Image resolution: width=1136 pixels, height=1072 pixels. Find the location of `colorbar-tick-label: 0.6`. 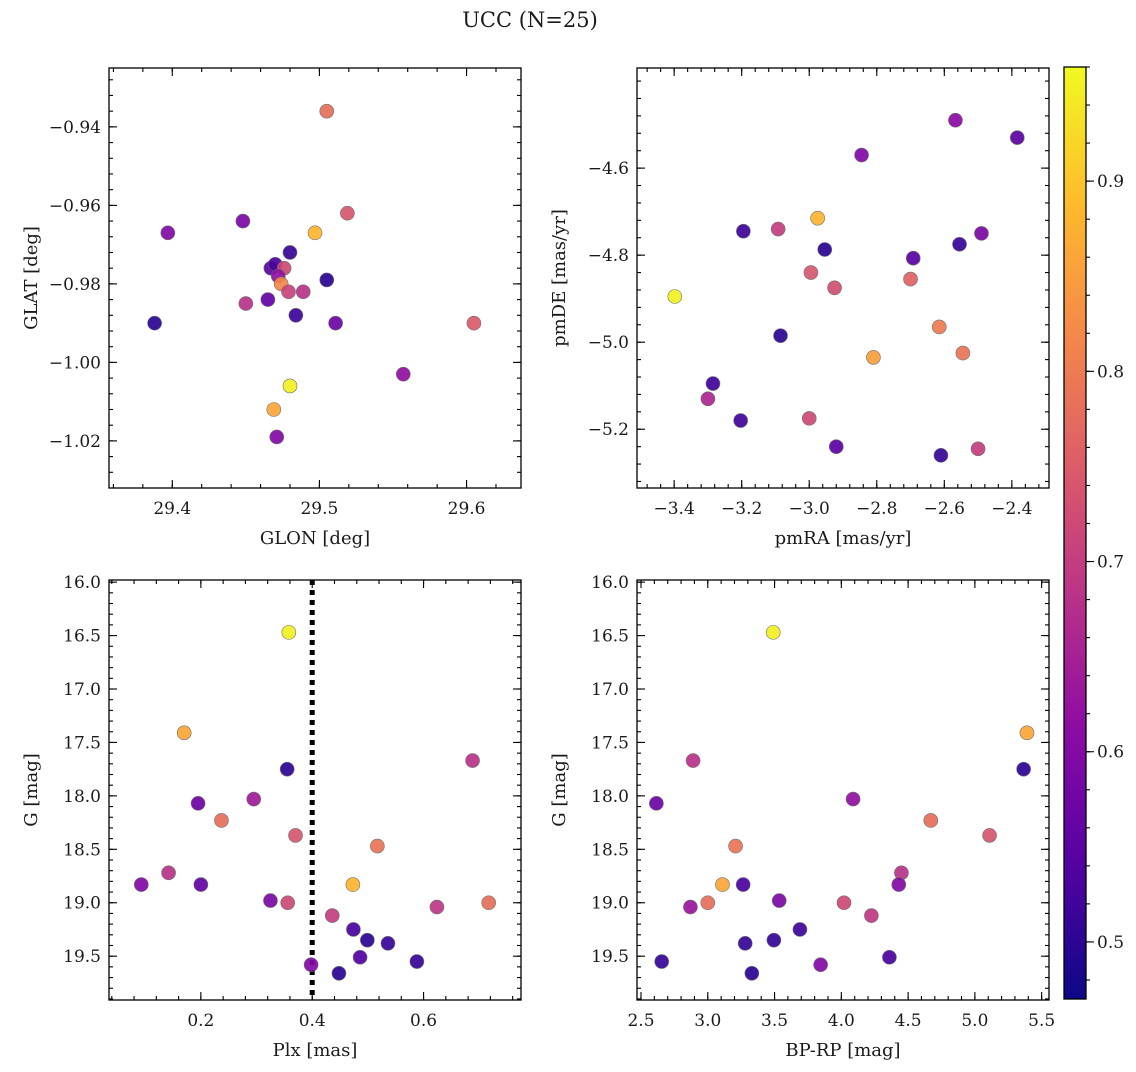

colorbar-tick-label: 0.6 is located at coordinates (1110, 753).